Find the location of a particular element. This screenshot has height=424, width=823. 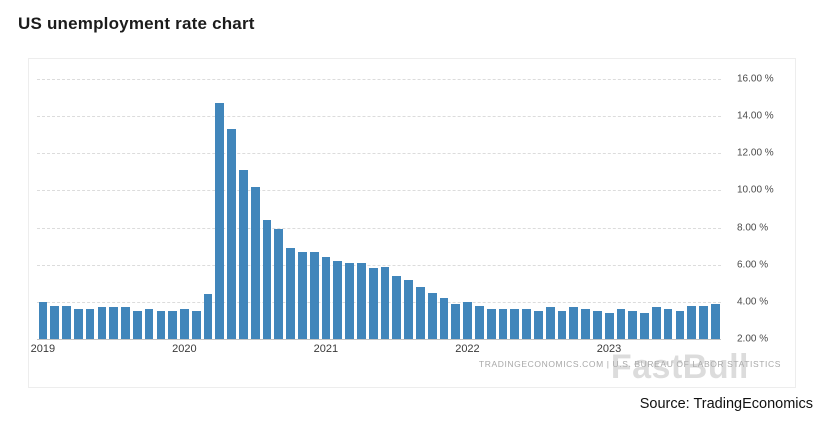

x-axis-tick-label: 2022 is located at coordinates (467, 349).